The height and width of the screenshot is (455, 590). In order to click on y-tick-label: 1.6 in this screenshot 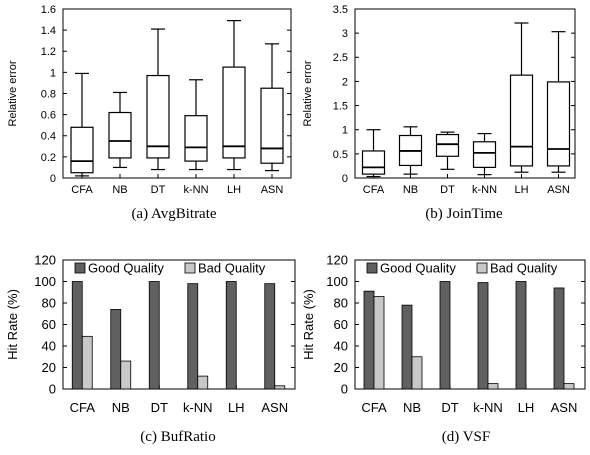, I will do `click(48, 10)`.